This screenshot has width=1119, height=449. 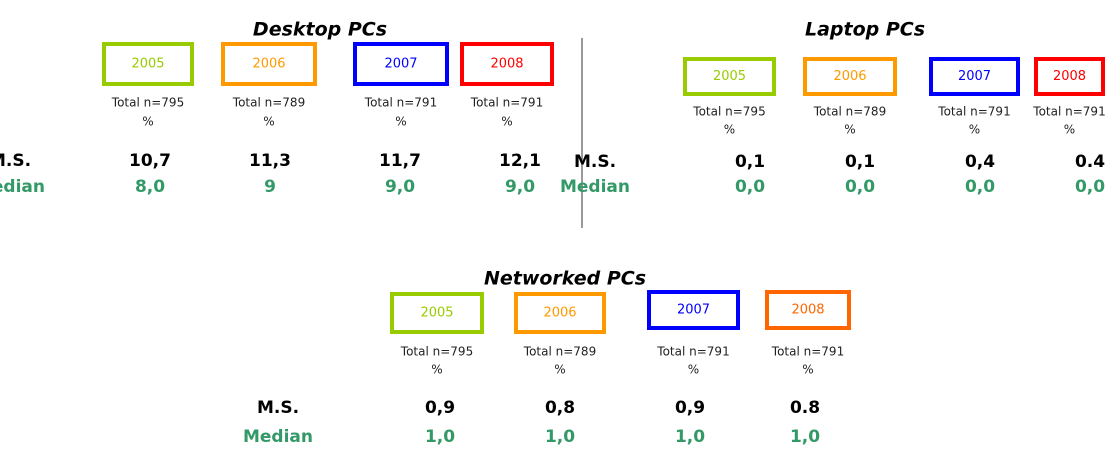 I want to click on cell-value: 10,7, so click(x=150, y=161).